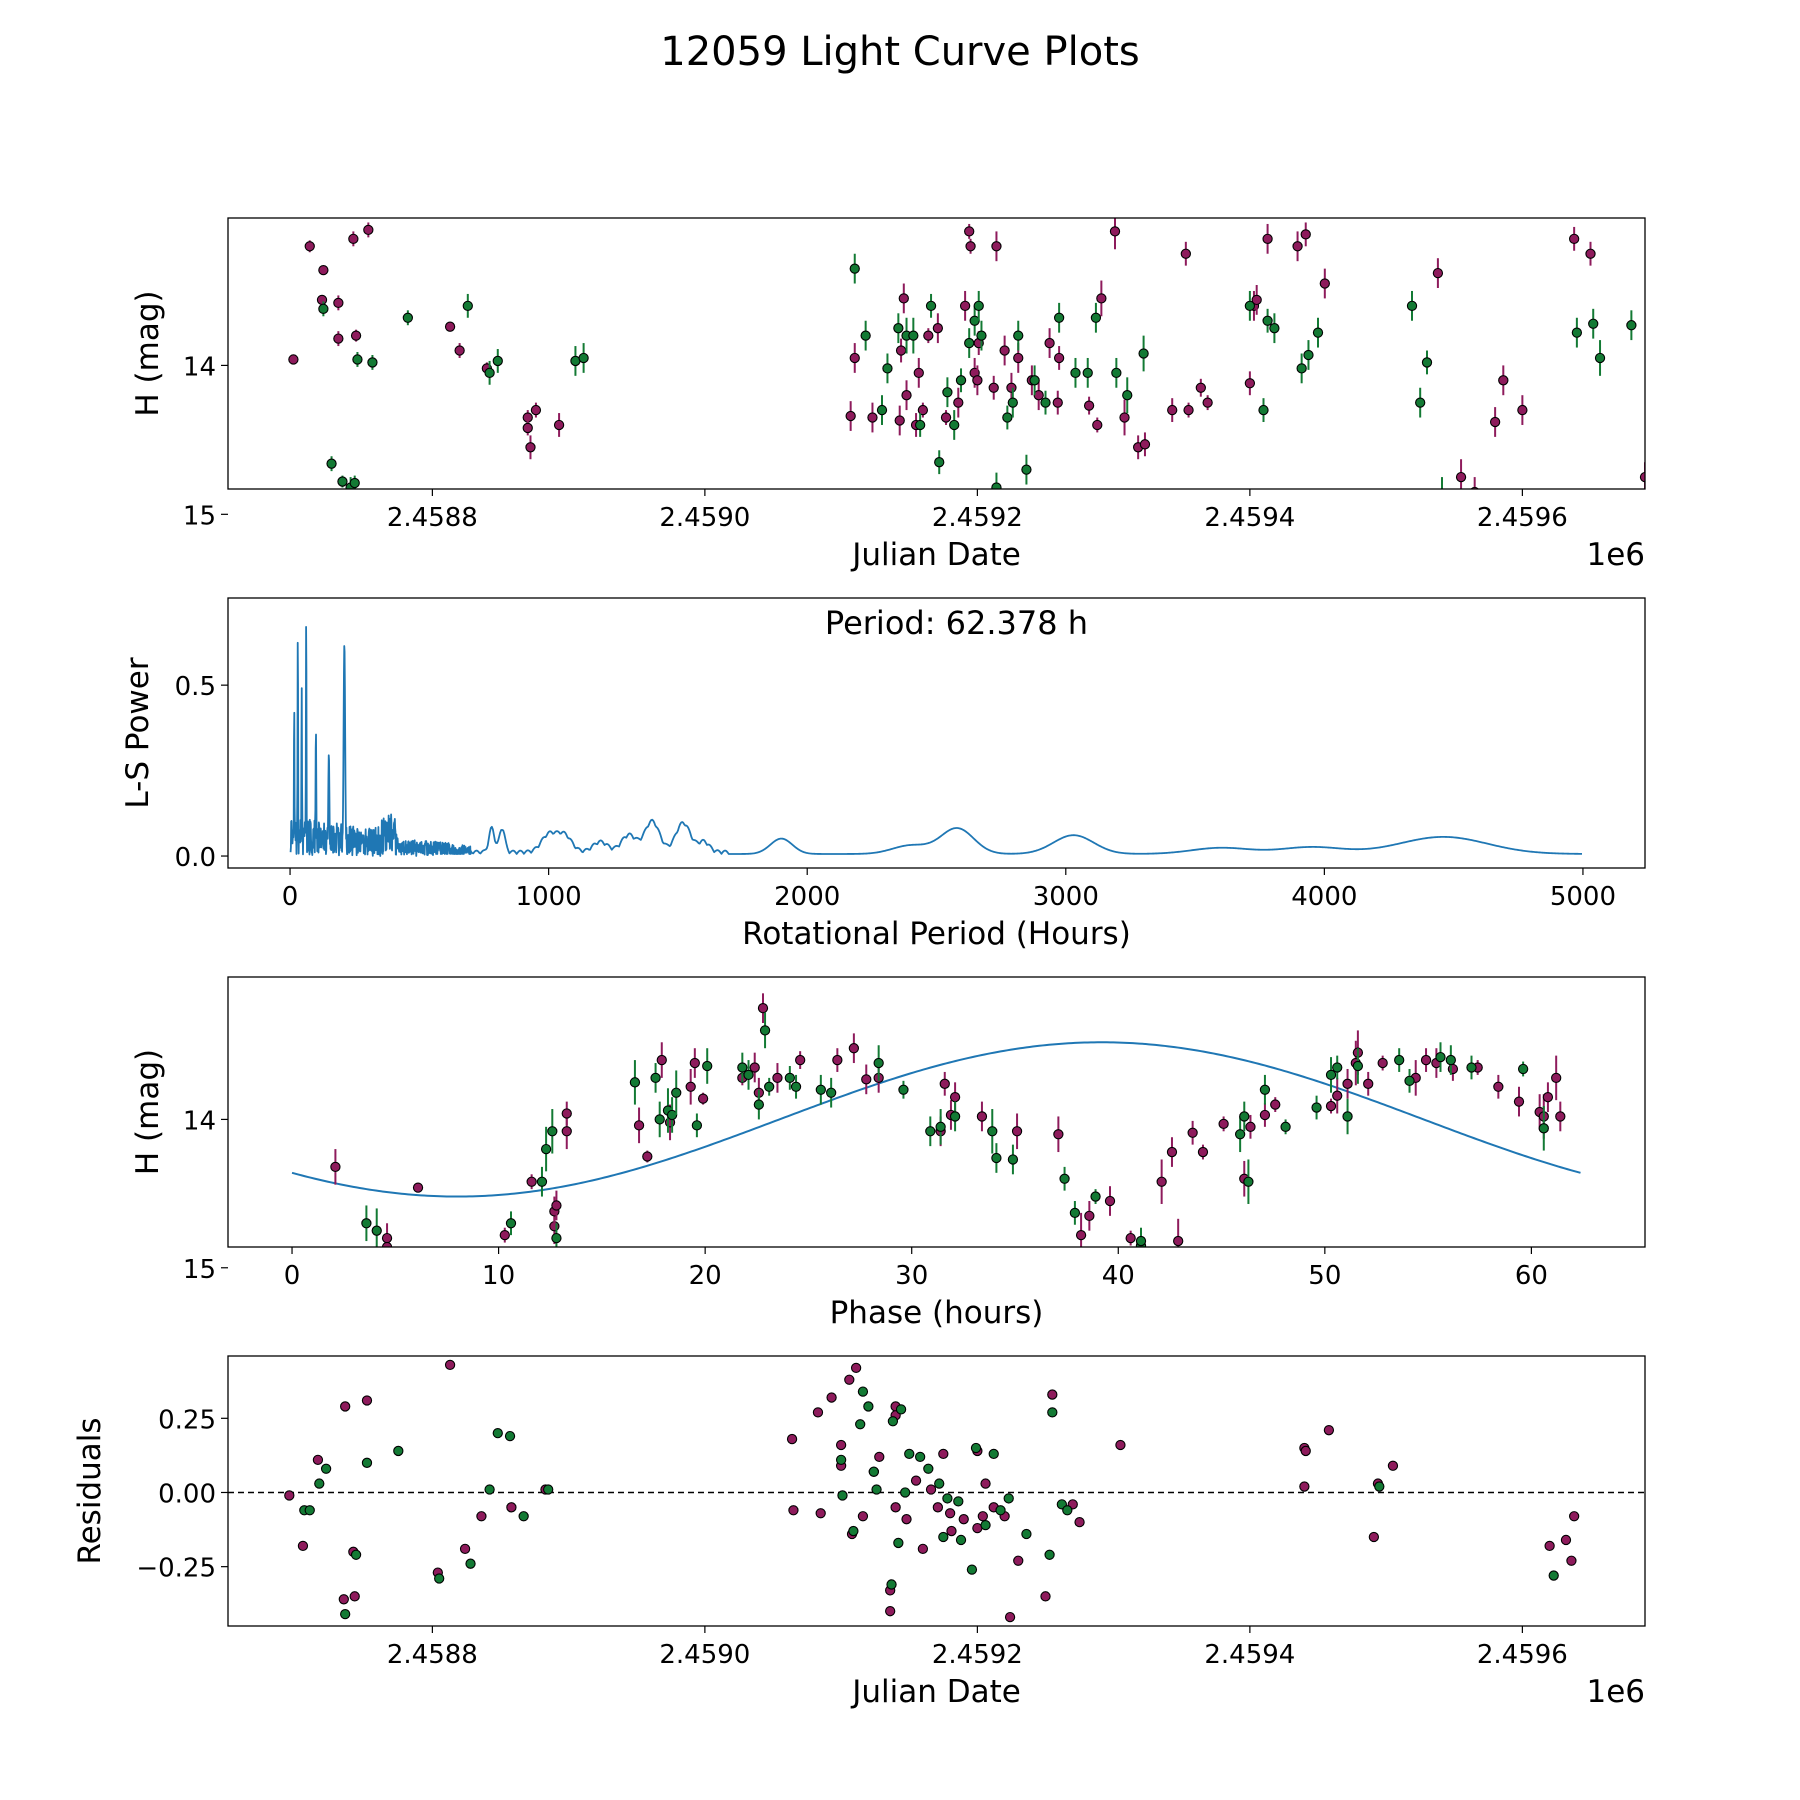 This screenshot has height=1800, width=1800. I want to click on sinusoid-fit-line, so click(936, 1119).